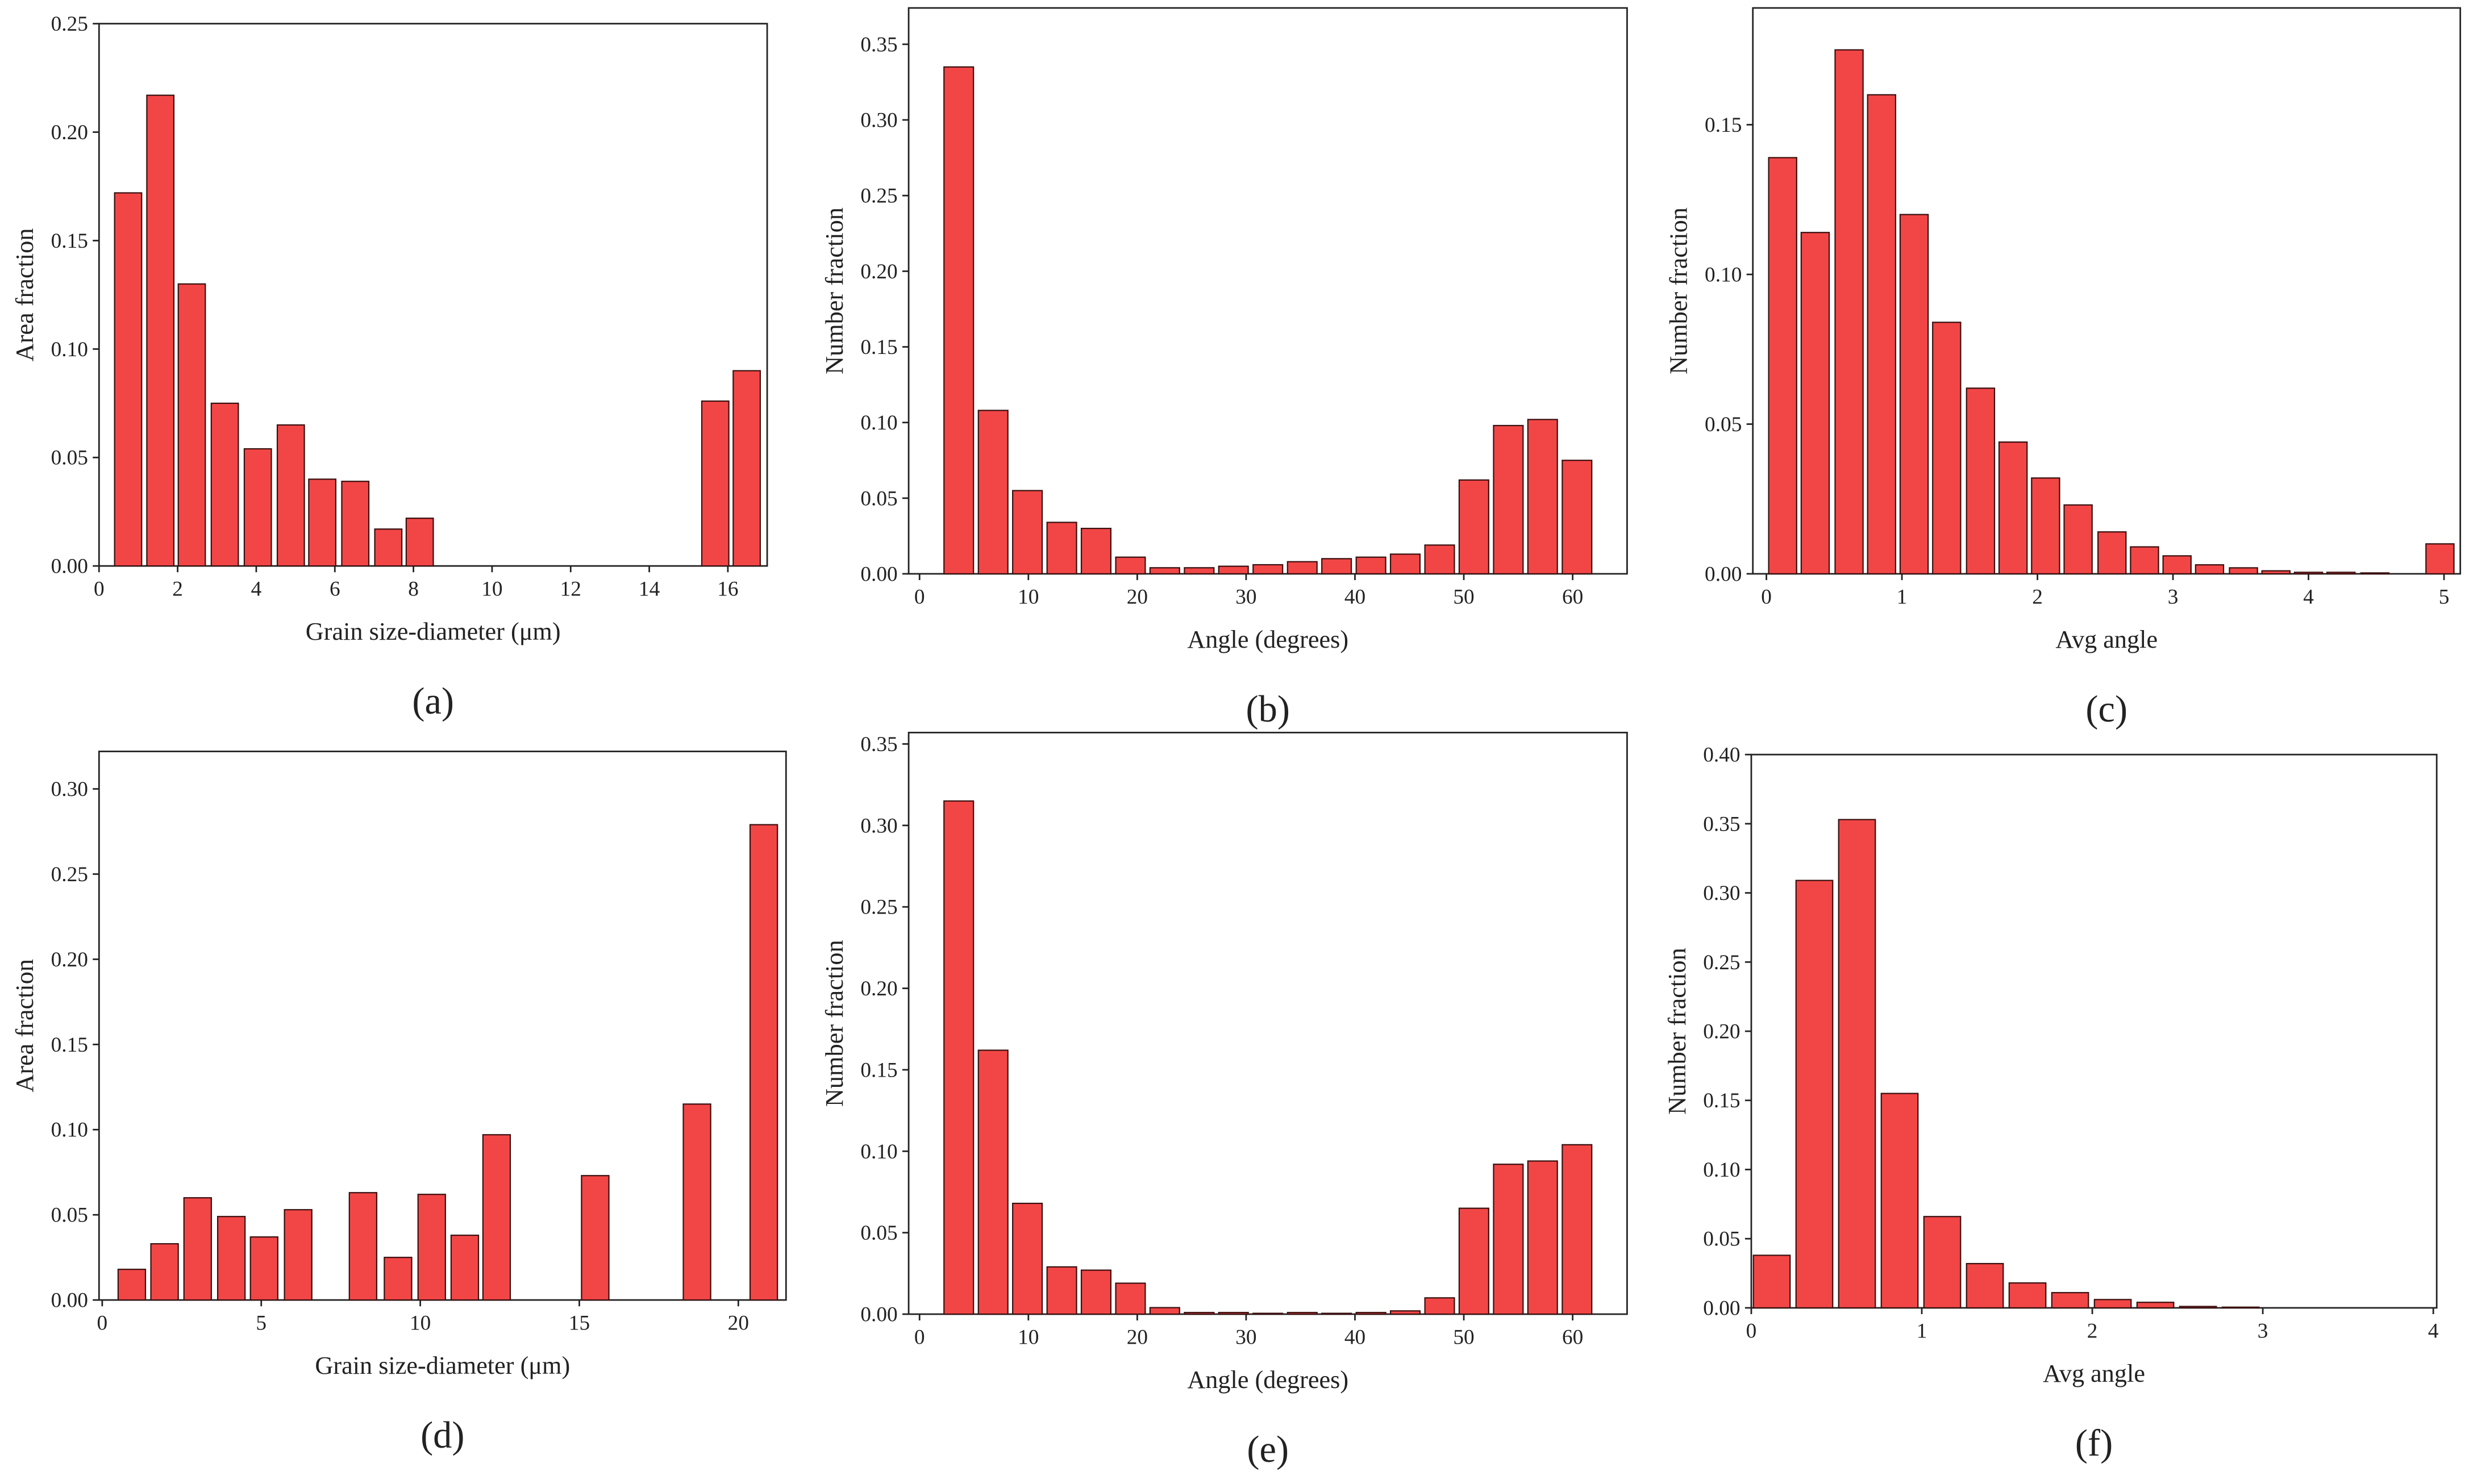 This screenshot has width=2465, height=1484. I want to click on panel-label: (a), so click(433, 701).